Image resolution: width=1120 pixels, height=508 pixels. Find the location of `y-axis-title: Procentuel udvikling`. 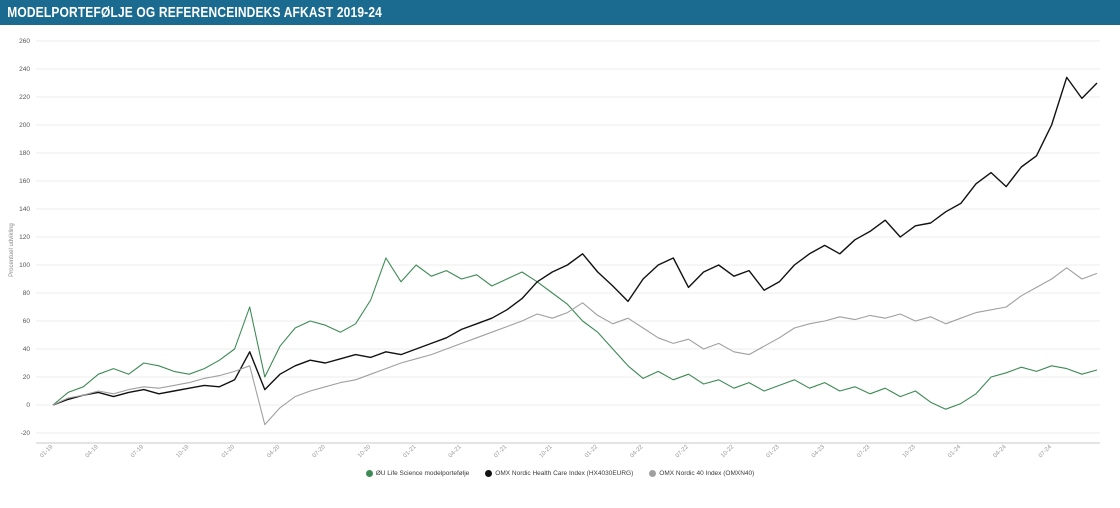

y-axis-title: Procentuel udvikling is located at coordinates (12, 250).